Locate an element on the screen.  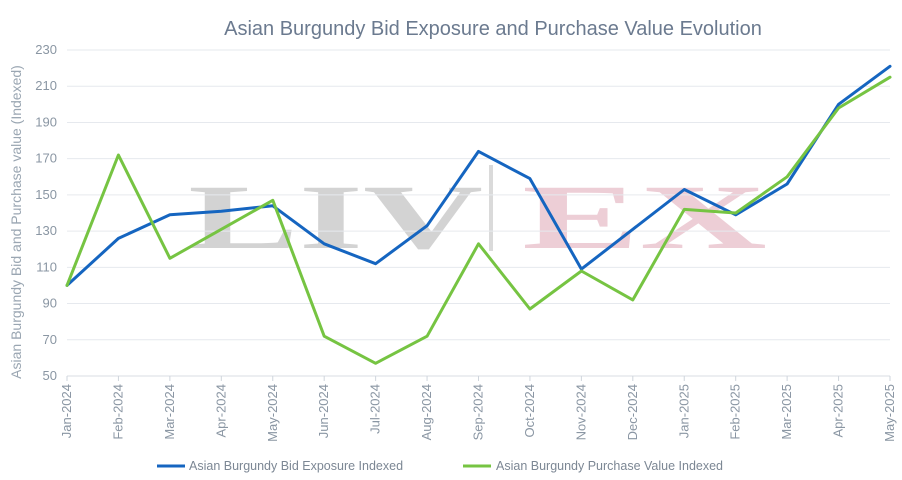
y-tick-label: 130 is located at coordinates (46, 230).